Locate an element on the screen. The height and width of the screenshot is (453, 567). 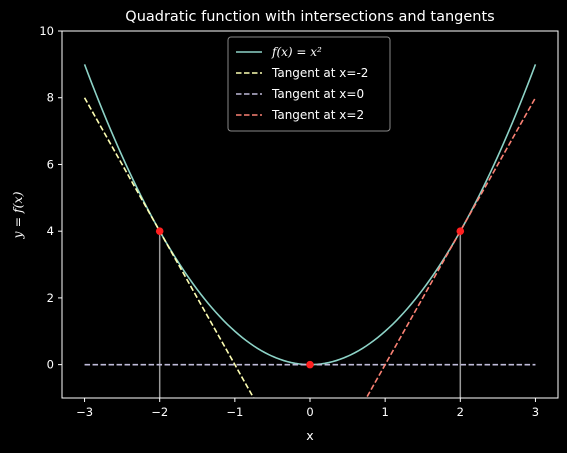
y-tick-label-1: 2 is located at coordinates (50, 298).